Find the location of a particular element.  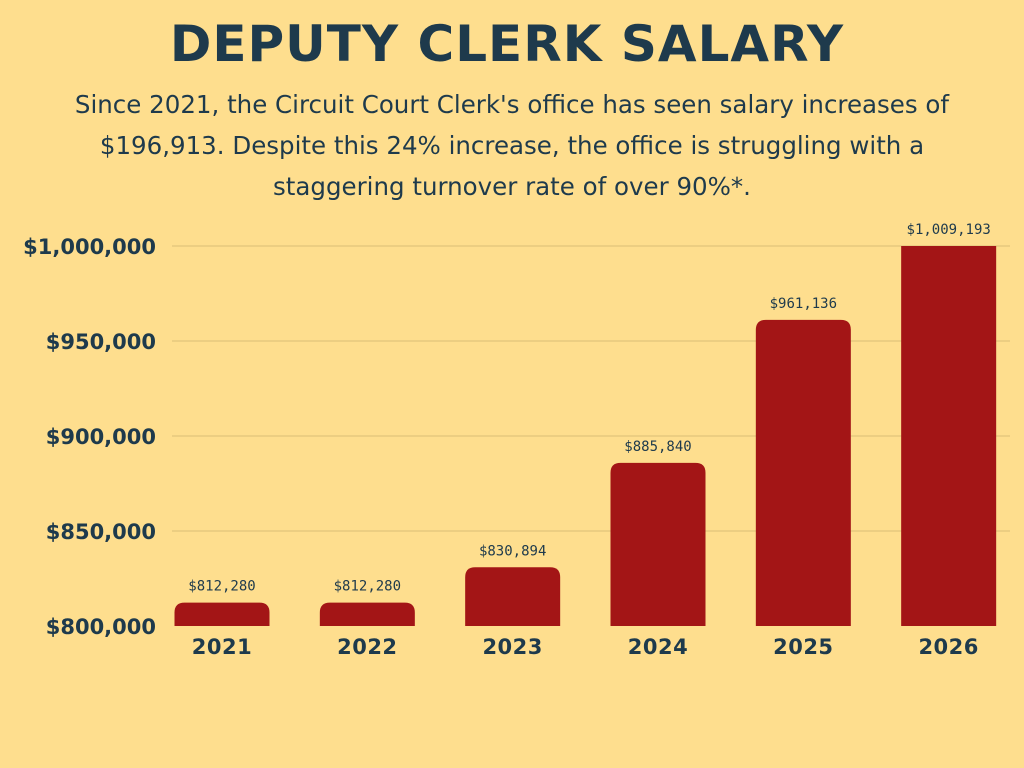

y-tick-label: $1,000,000 is located at coordinates (89, 247).